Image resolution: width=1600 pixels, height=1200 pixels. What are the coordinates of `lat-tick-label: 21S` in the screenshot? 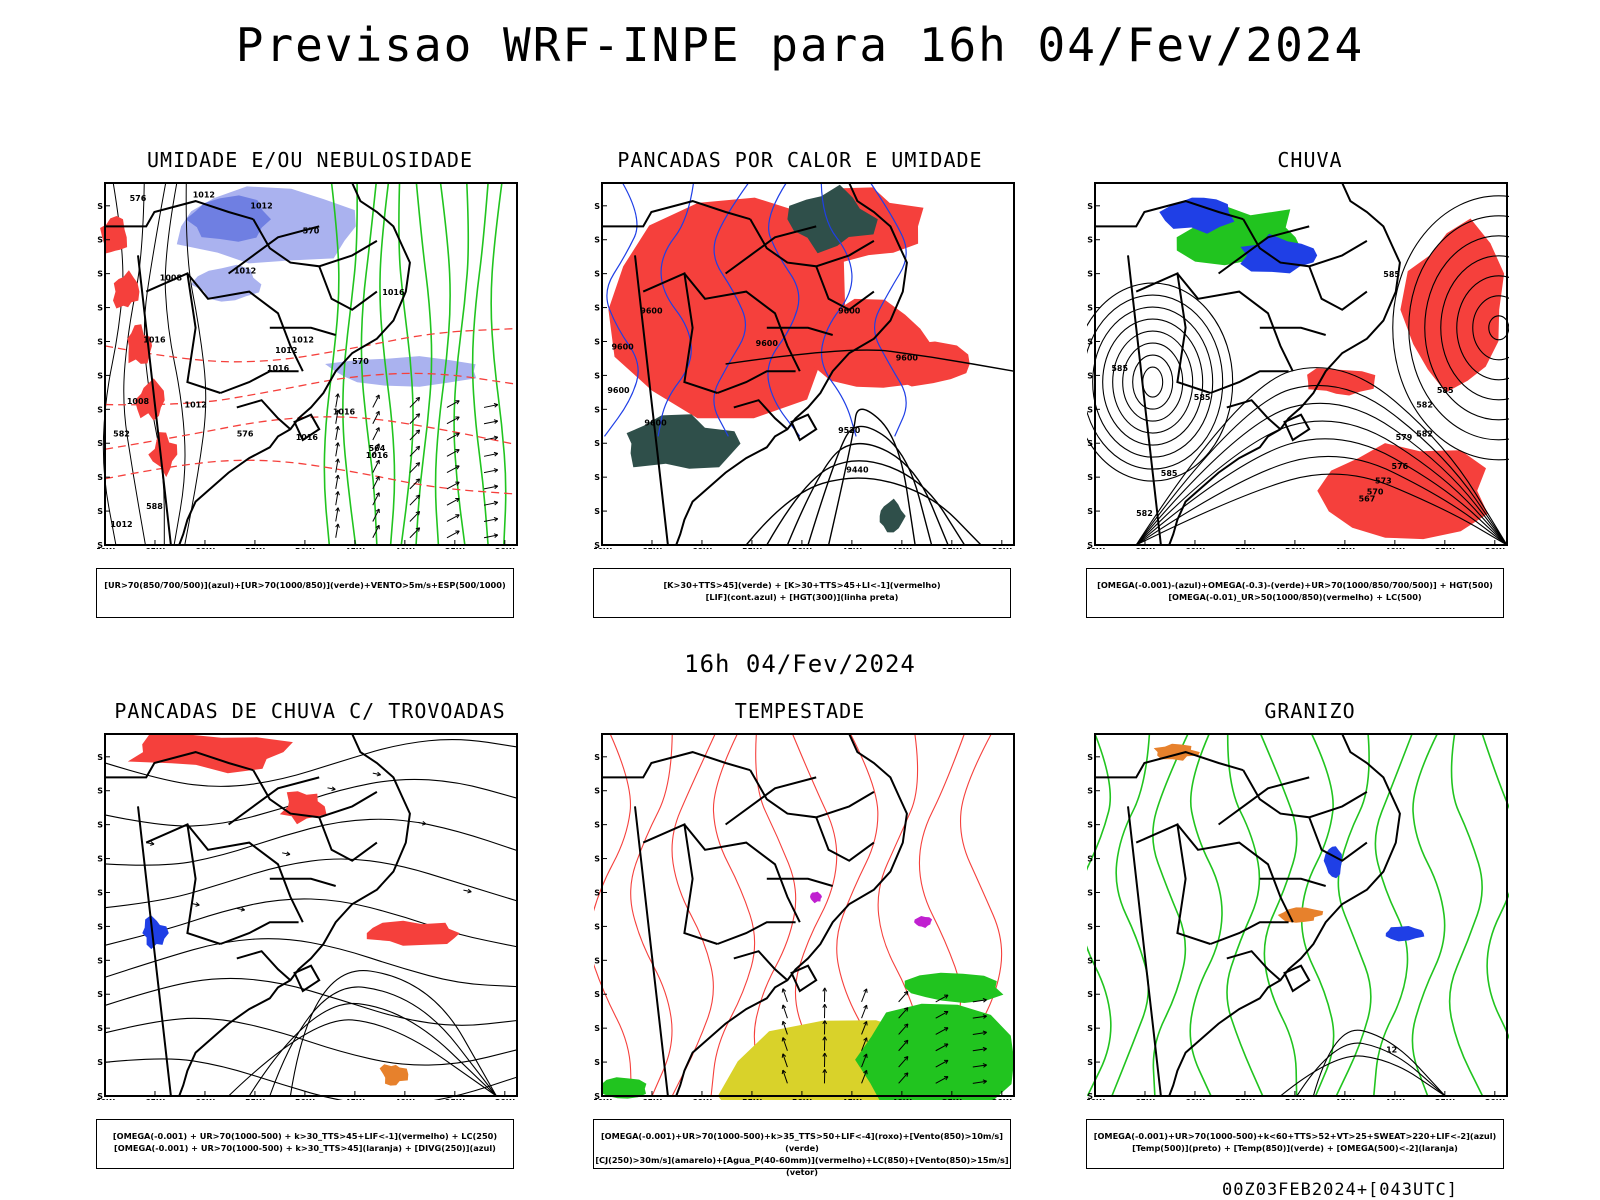 It's located at (597, 308).